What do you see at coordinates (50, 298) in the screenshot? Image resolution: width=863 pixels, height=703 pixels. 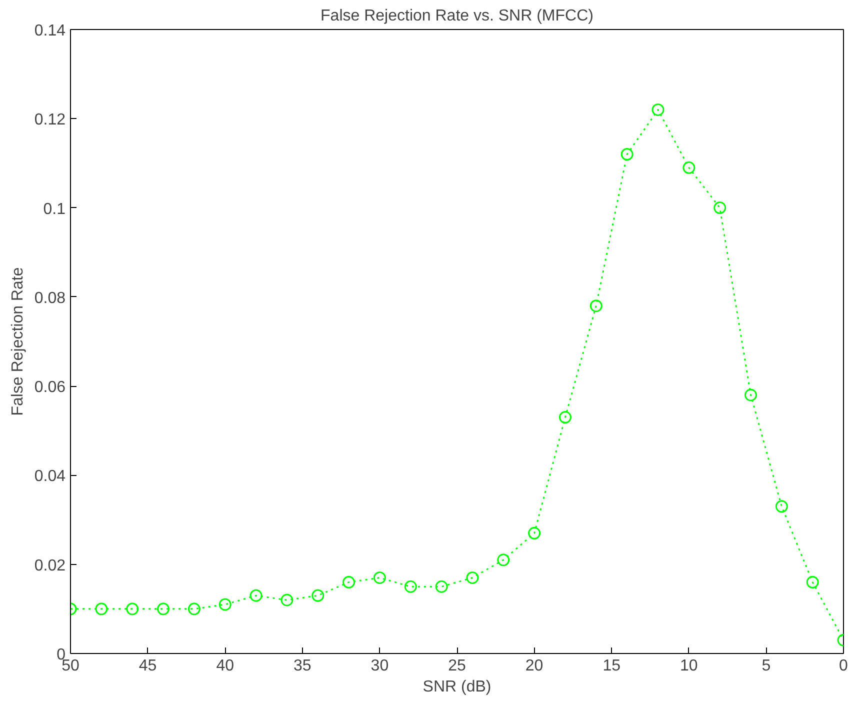 I see `y-tick-label: 0.08` at bounding box center [50, 298].